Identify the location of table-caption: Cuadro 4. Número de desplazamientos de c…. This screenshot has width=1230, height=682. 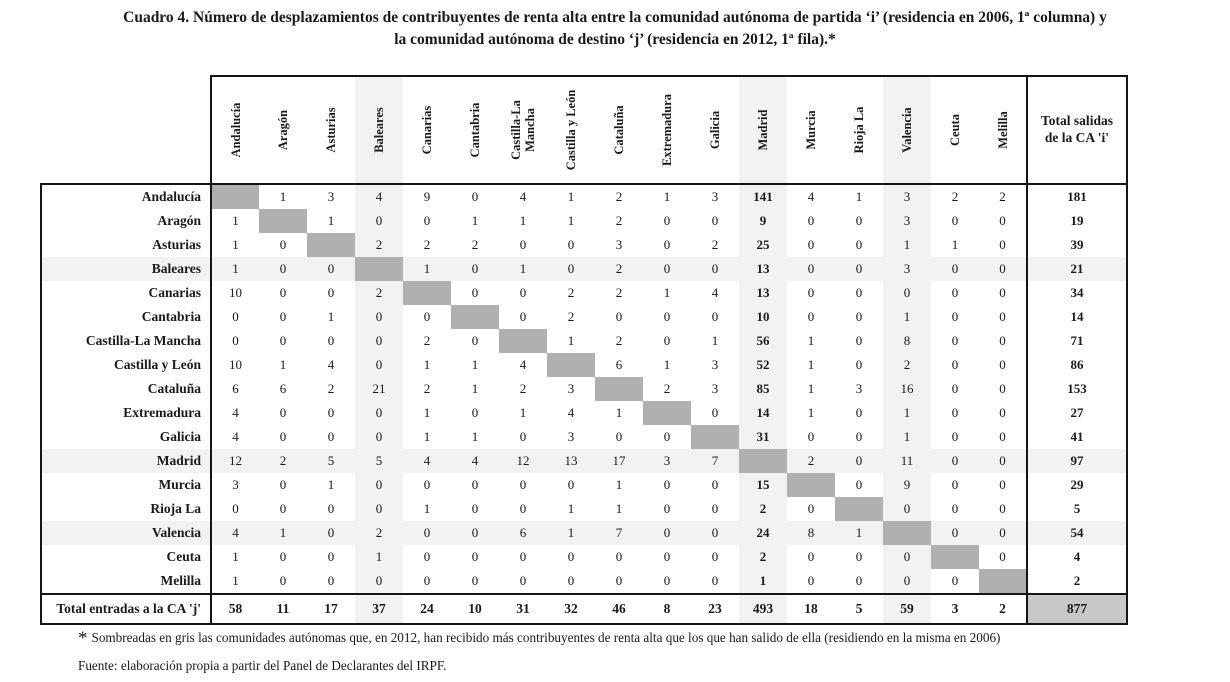
(615, 29).